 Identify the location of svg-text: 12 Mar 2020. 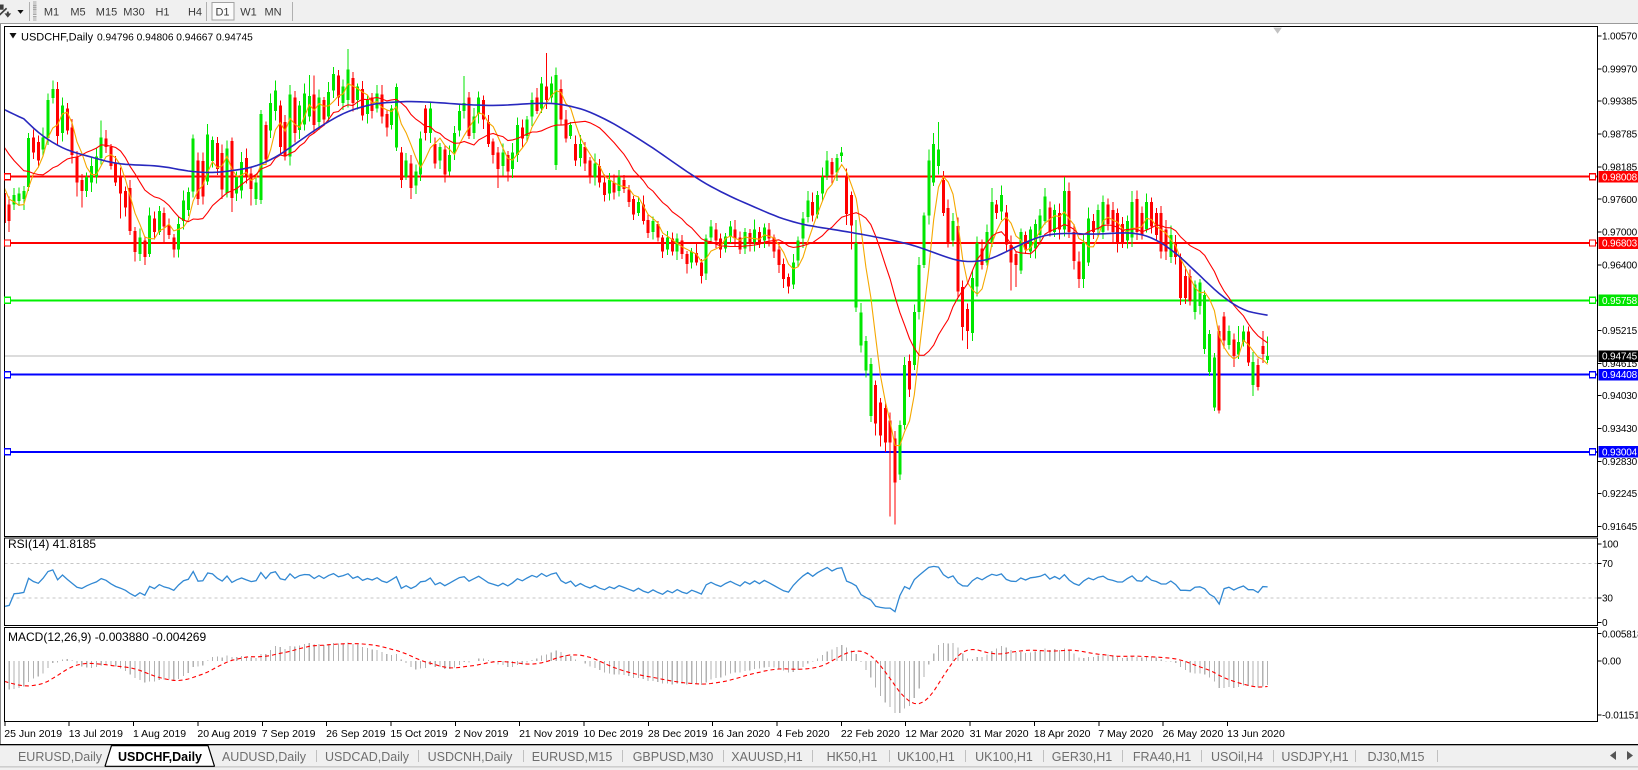
(934, 734).